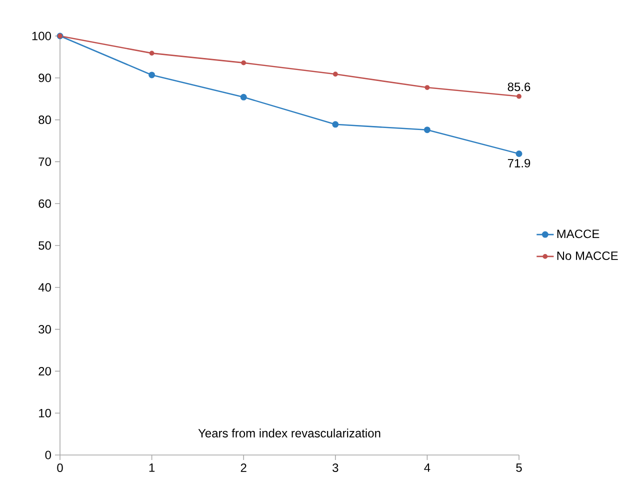  What do you see at coordinates (42, 36) in the screenshot?
I see `y-tick-label: 100` at bounding box center [42, 36].